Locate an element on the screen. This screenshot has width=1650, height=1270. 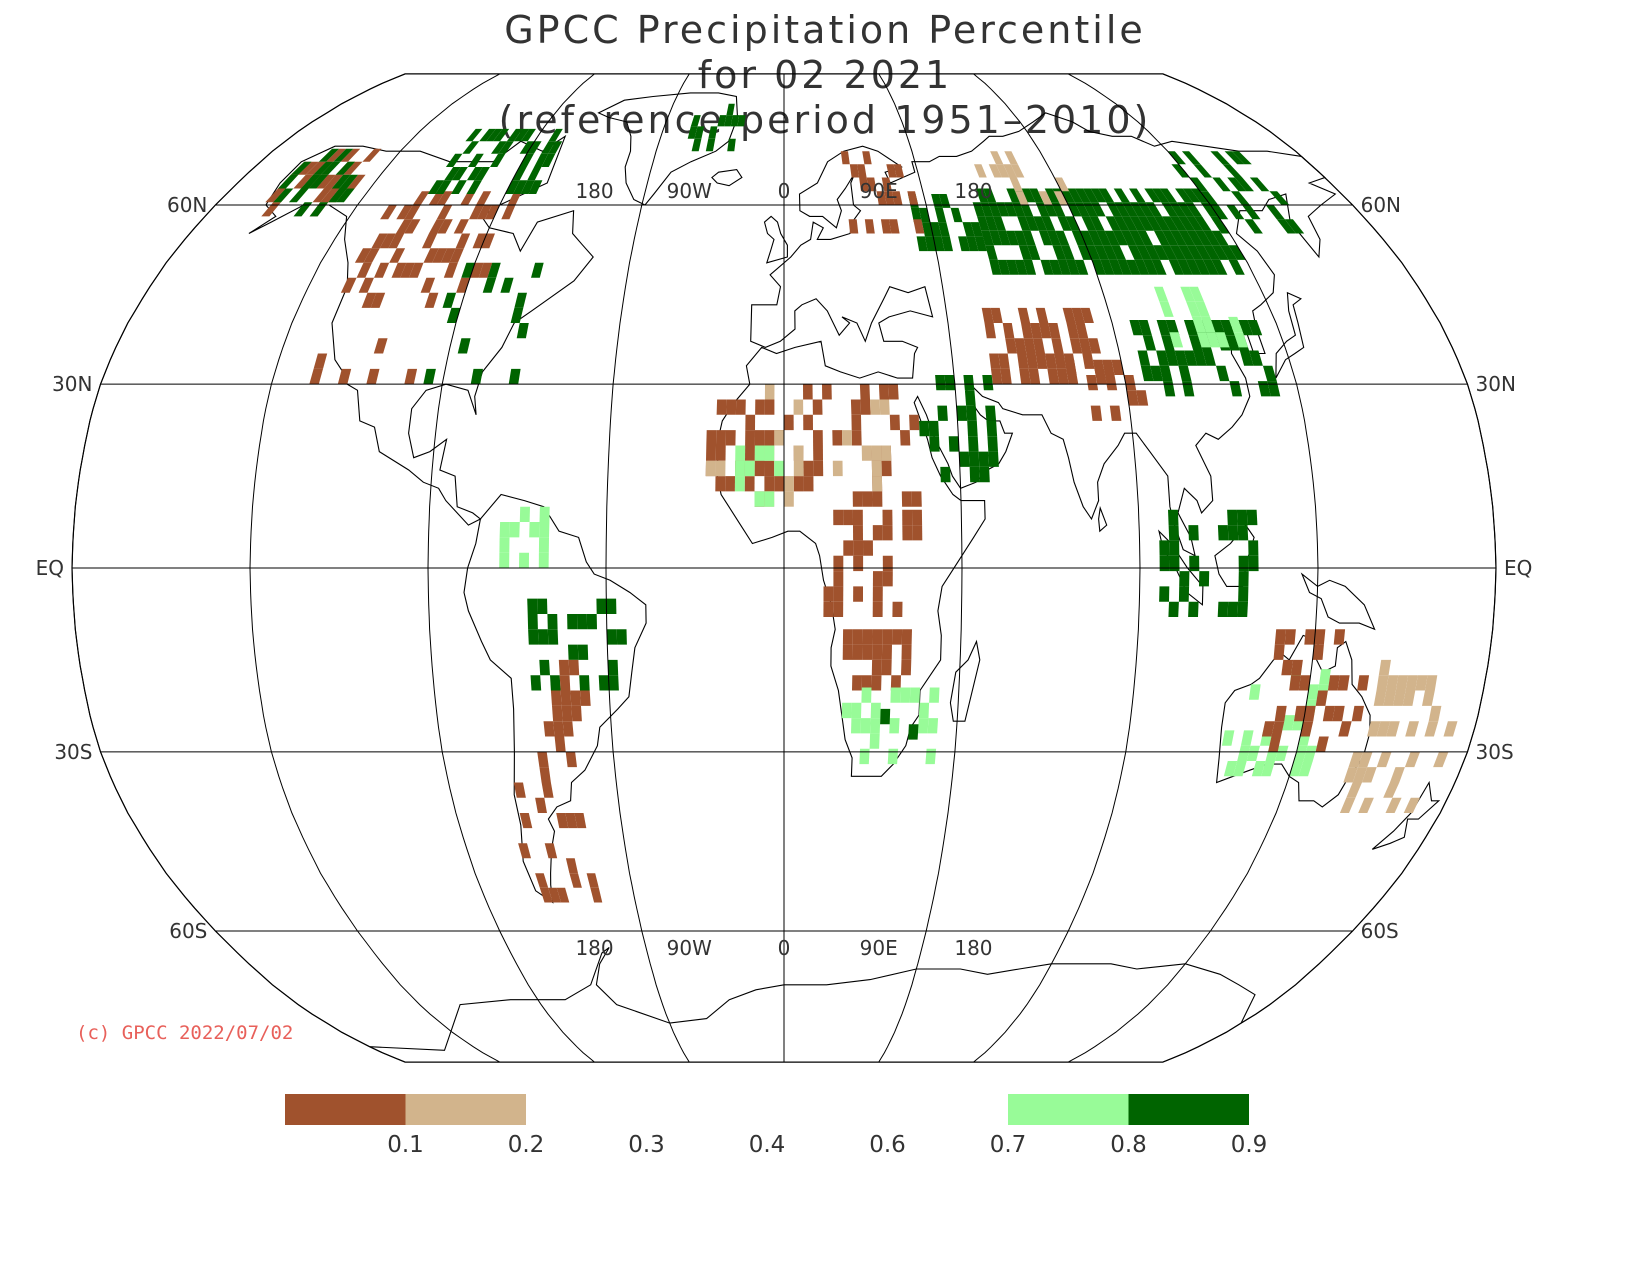
legend-label: 0.6 is located at coordinates (887, 1145).